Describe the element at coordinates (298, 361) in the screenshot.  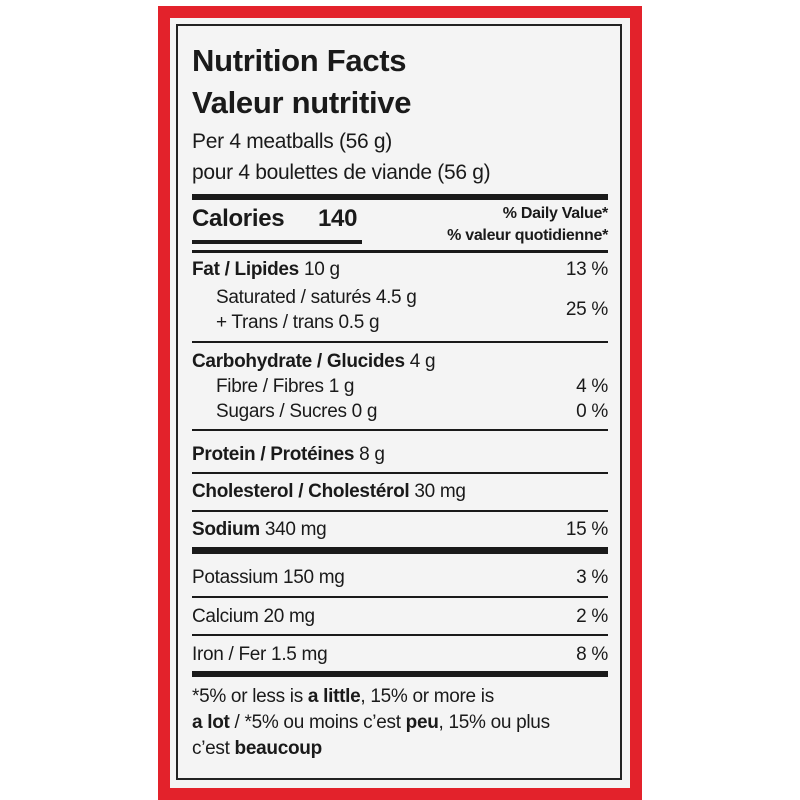
I see `nutrient: Carbohydrate / Glucides` at that location.